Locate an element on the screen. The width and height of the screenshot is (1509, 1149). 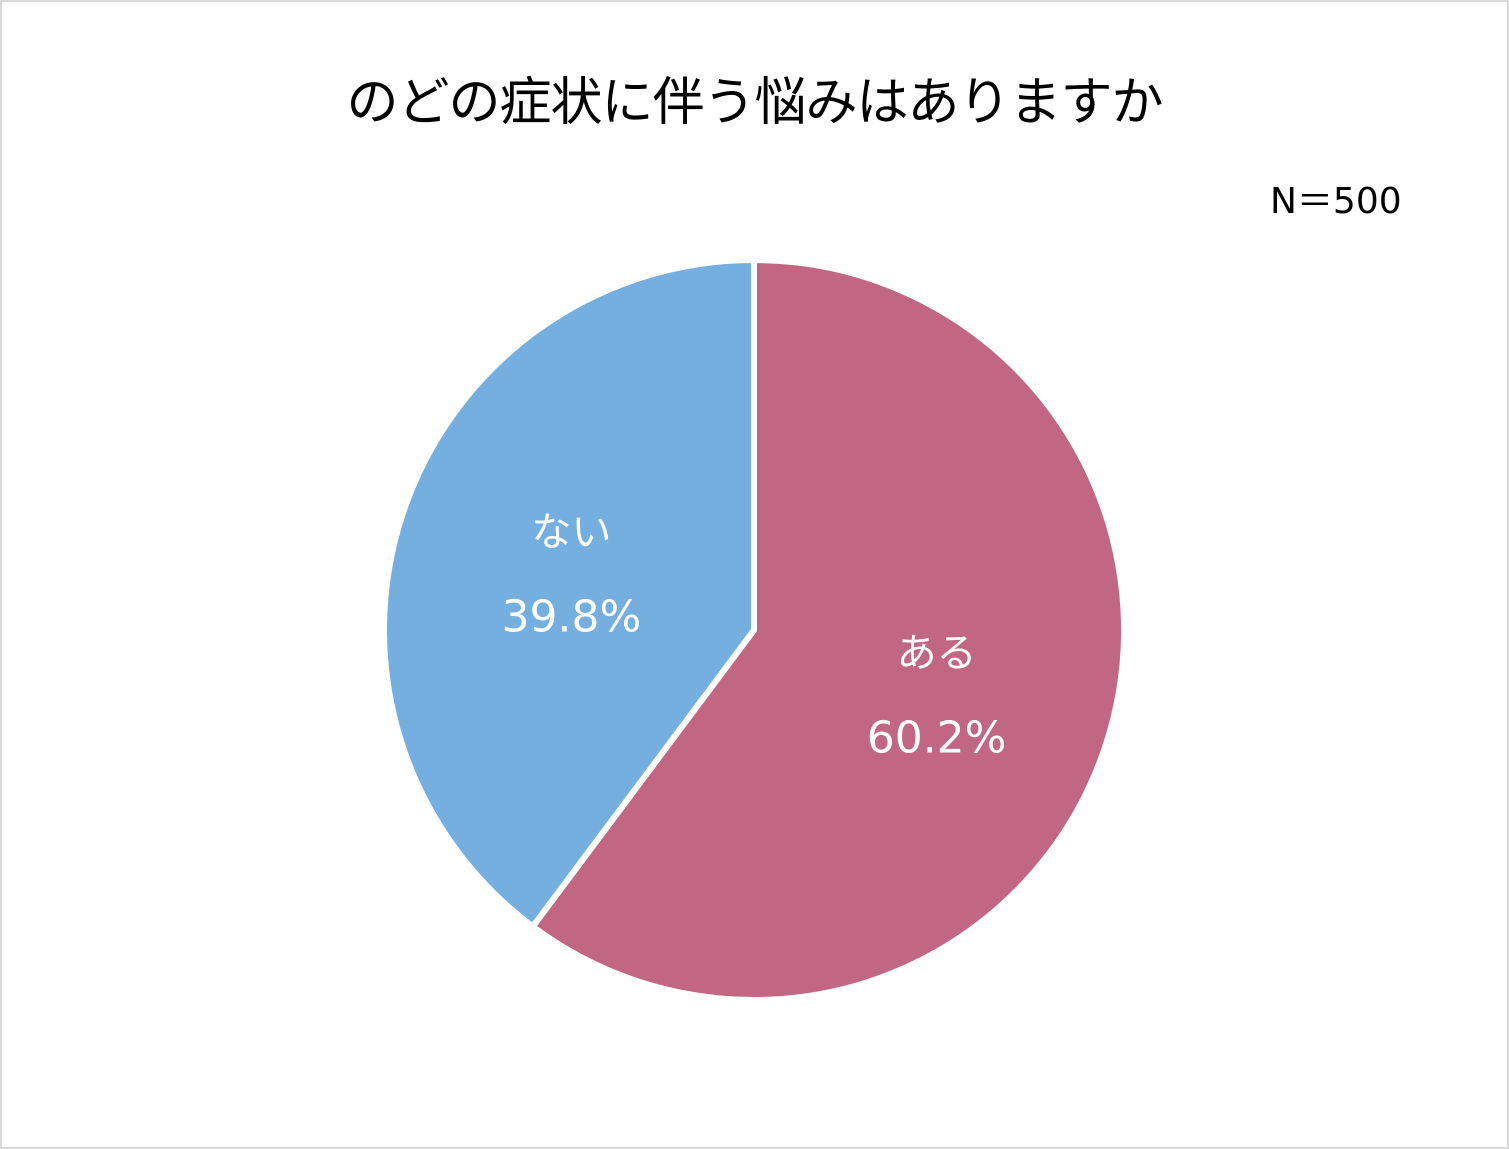
sample-size-label: N＝500 is located at coordinates (1336, 201).